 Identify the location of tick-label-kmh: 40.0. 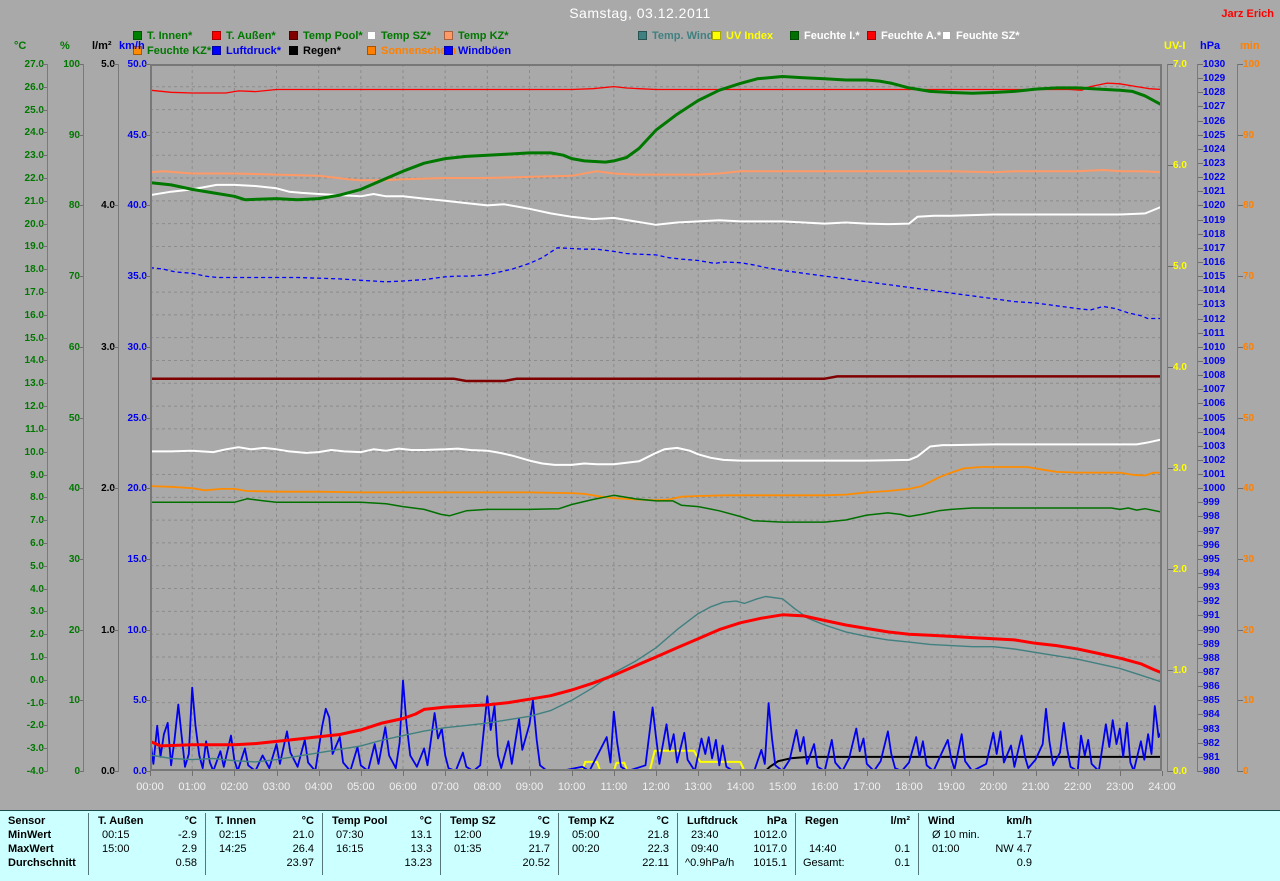
(137, 206).